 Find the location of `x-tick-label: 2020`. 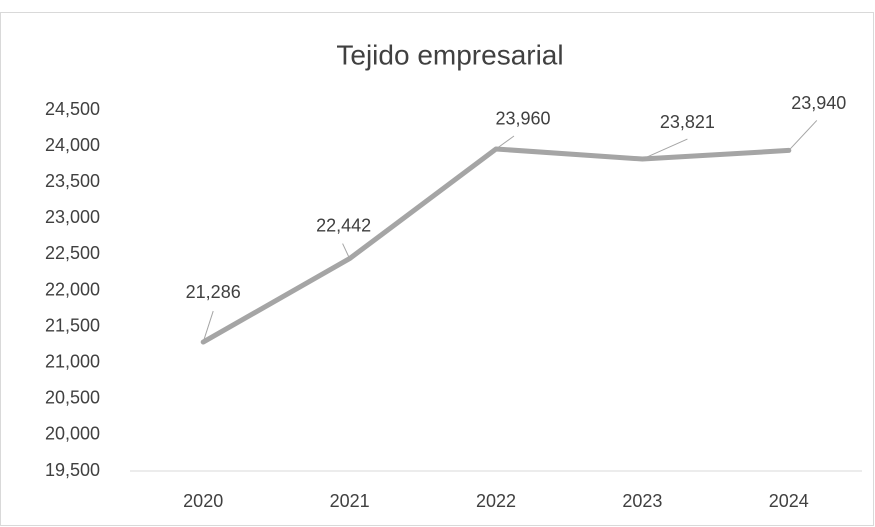

x-tick-label: 2020 is located at coordinates (203, 501).